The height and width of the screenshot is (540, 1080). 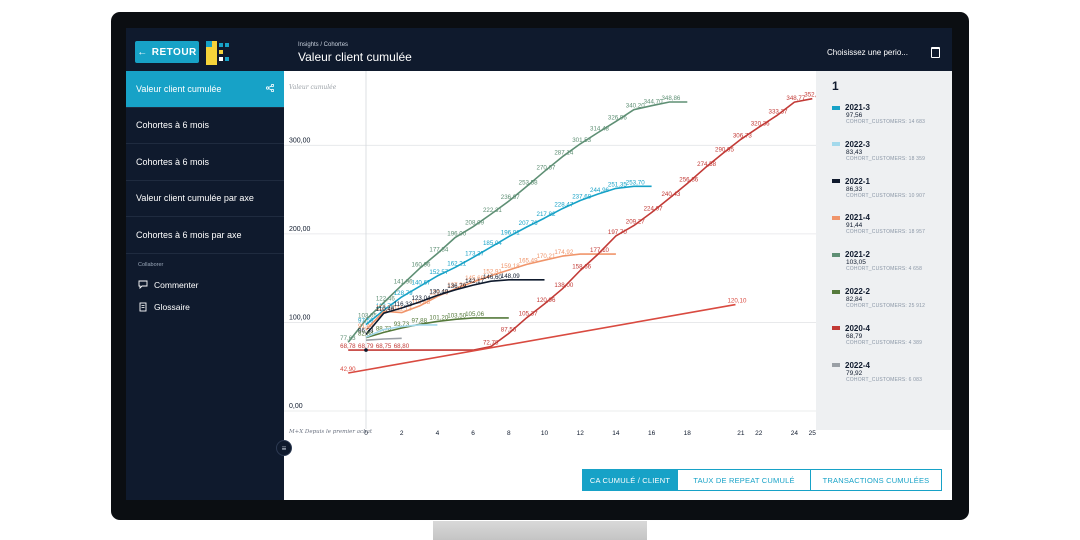 What do you see at coordinates (889, 365) in the screenshot?
I see `legend-row: 2022-4` at bounding box center [889, 365].